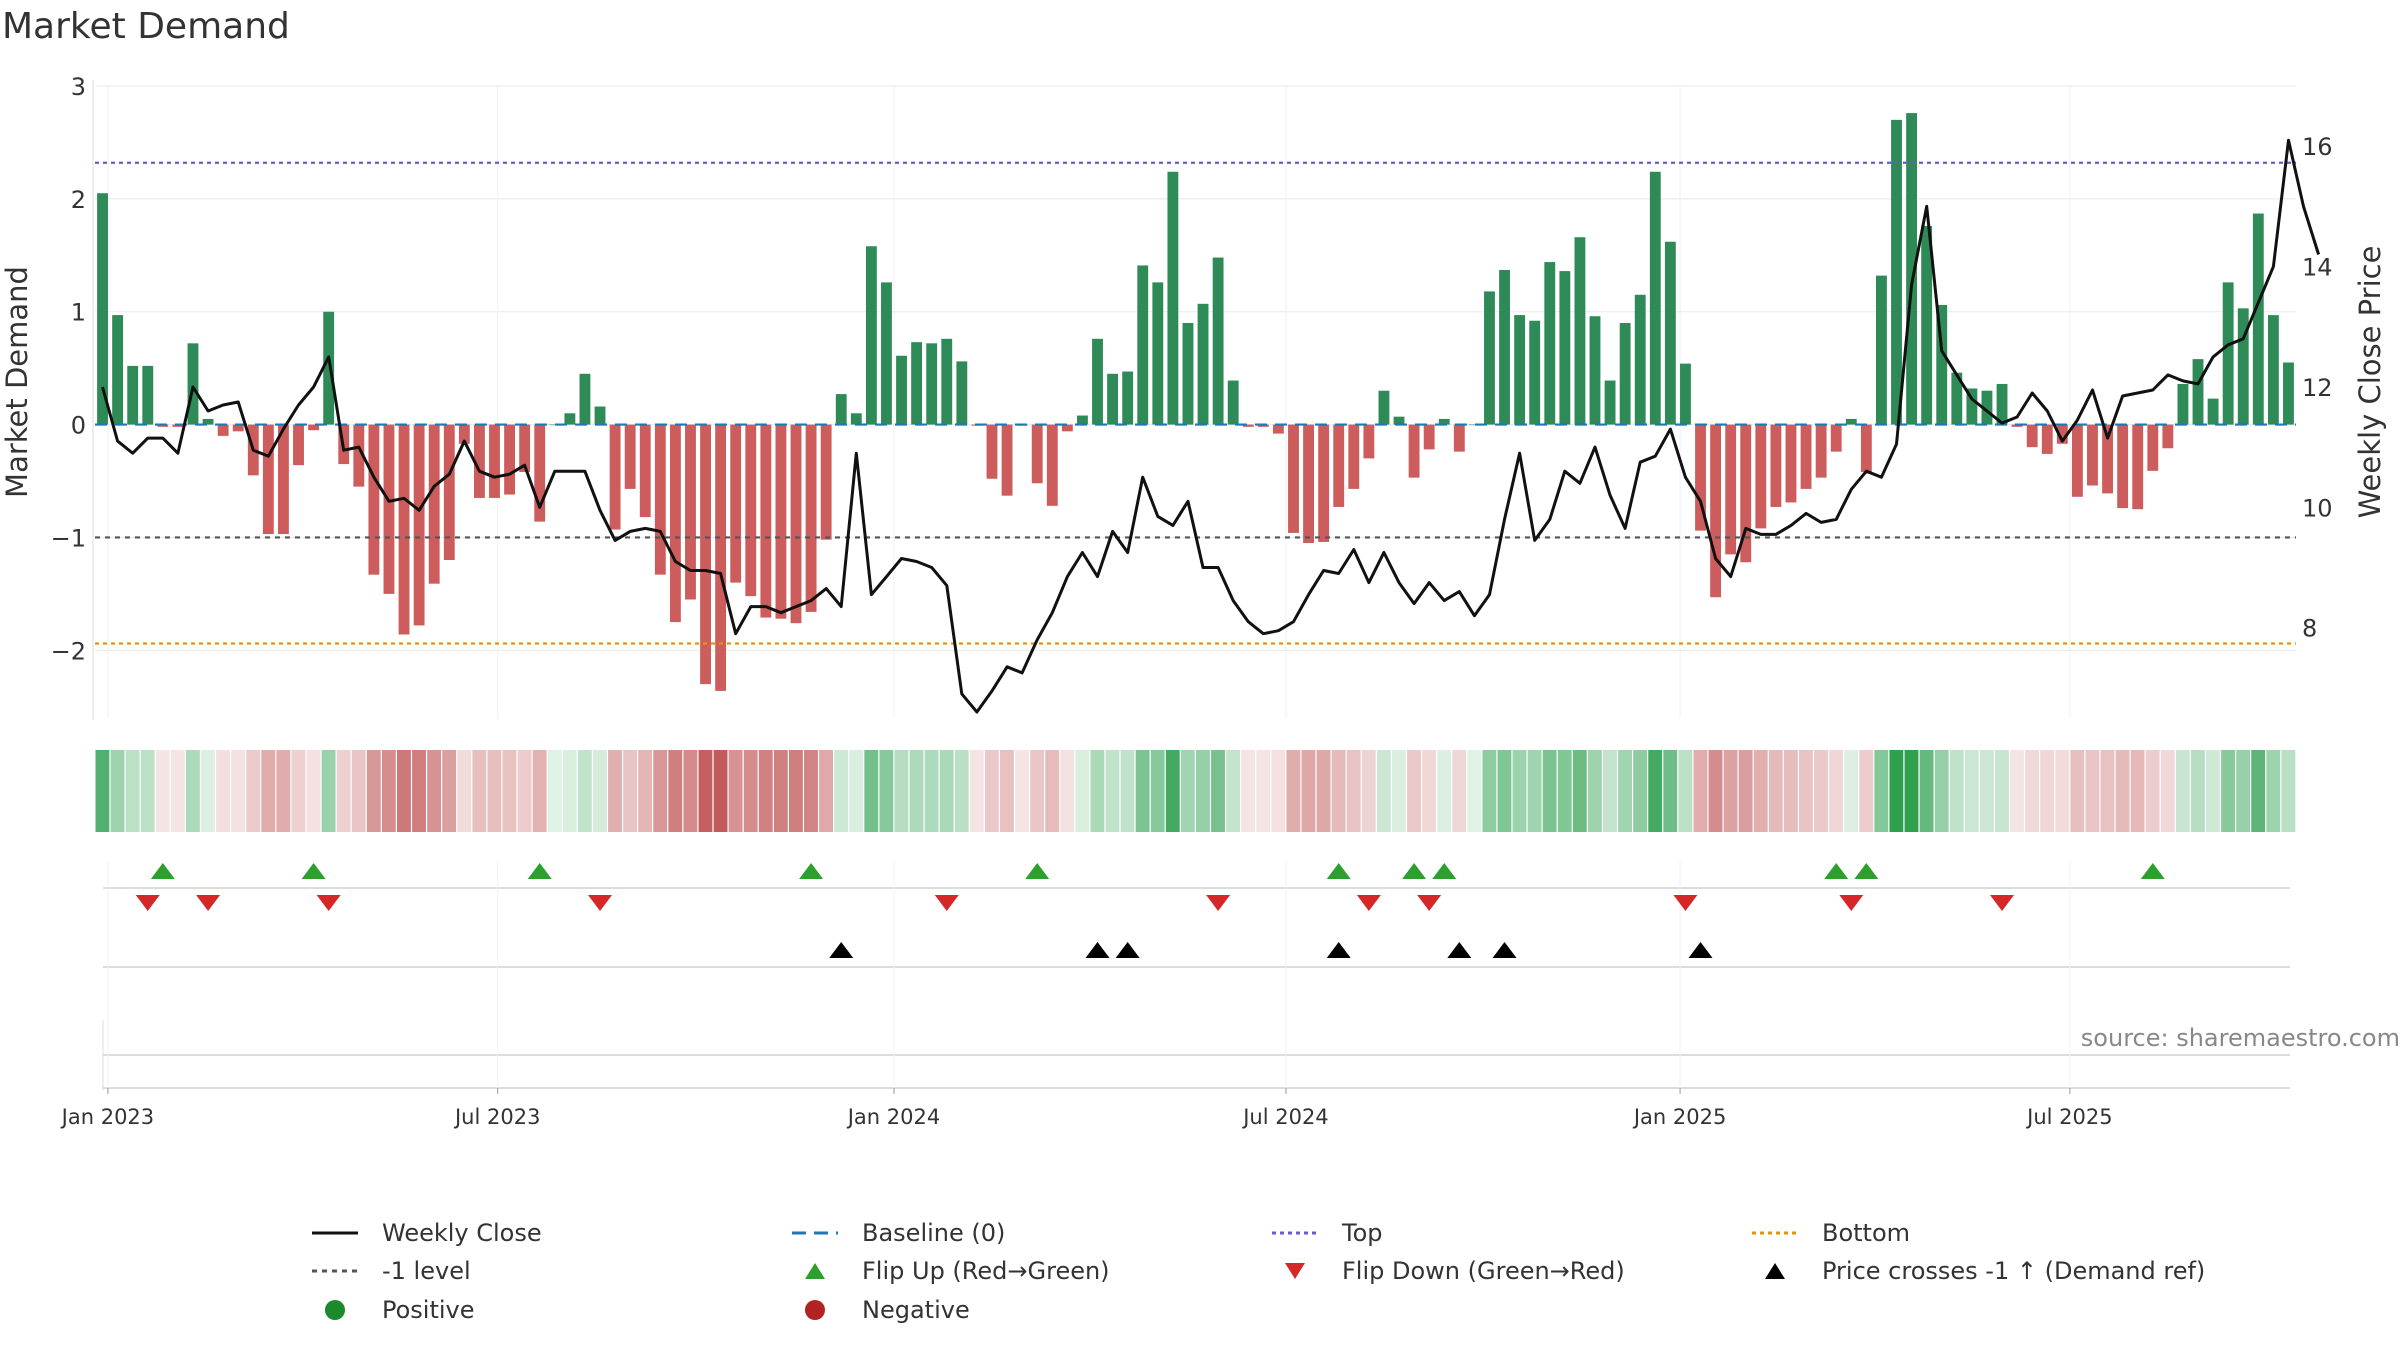 The width and height of the screenshot is (2400, 1350). I want to click on legend-item-positive: Positive, so click(387, 1310).